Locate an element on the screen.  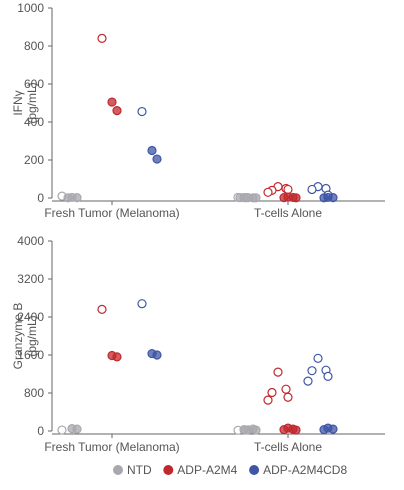
legend: NTD ADP-A2M4 ADP-A2M4CD8 is located at coordinates (230, 470).